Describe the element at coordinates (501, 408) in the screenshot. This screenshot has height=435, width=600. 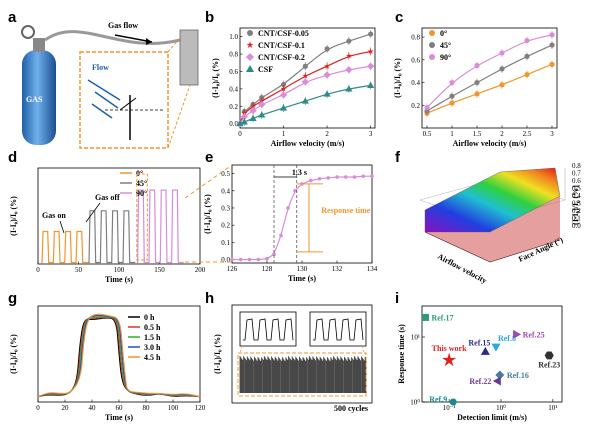
I see `x-tick-label: 10⁰` at that location.